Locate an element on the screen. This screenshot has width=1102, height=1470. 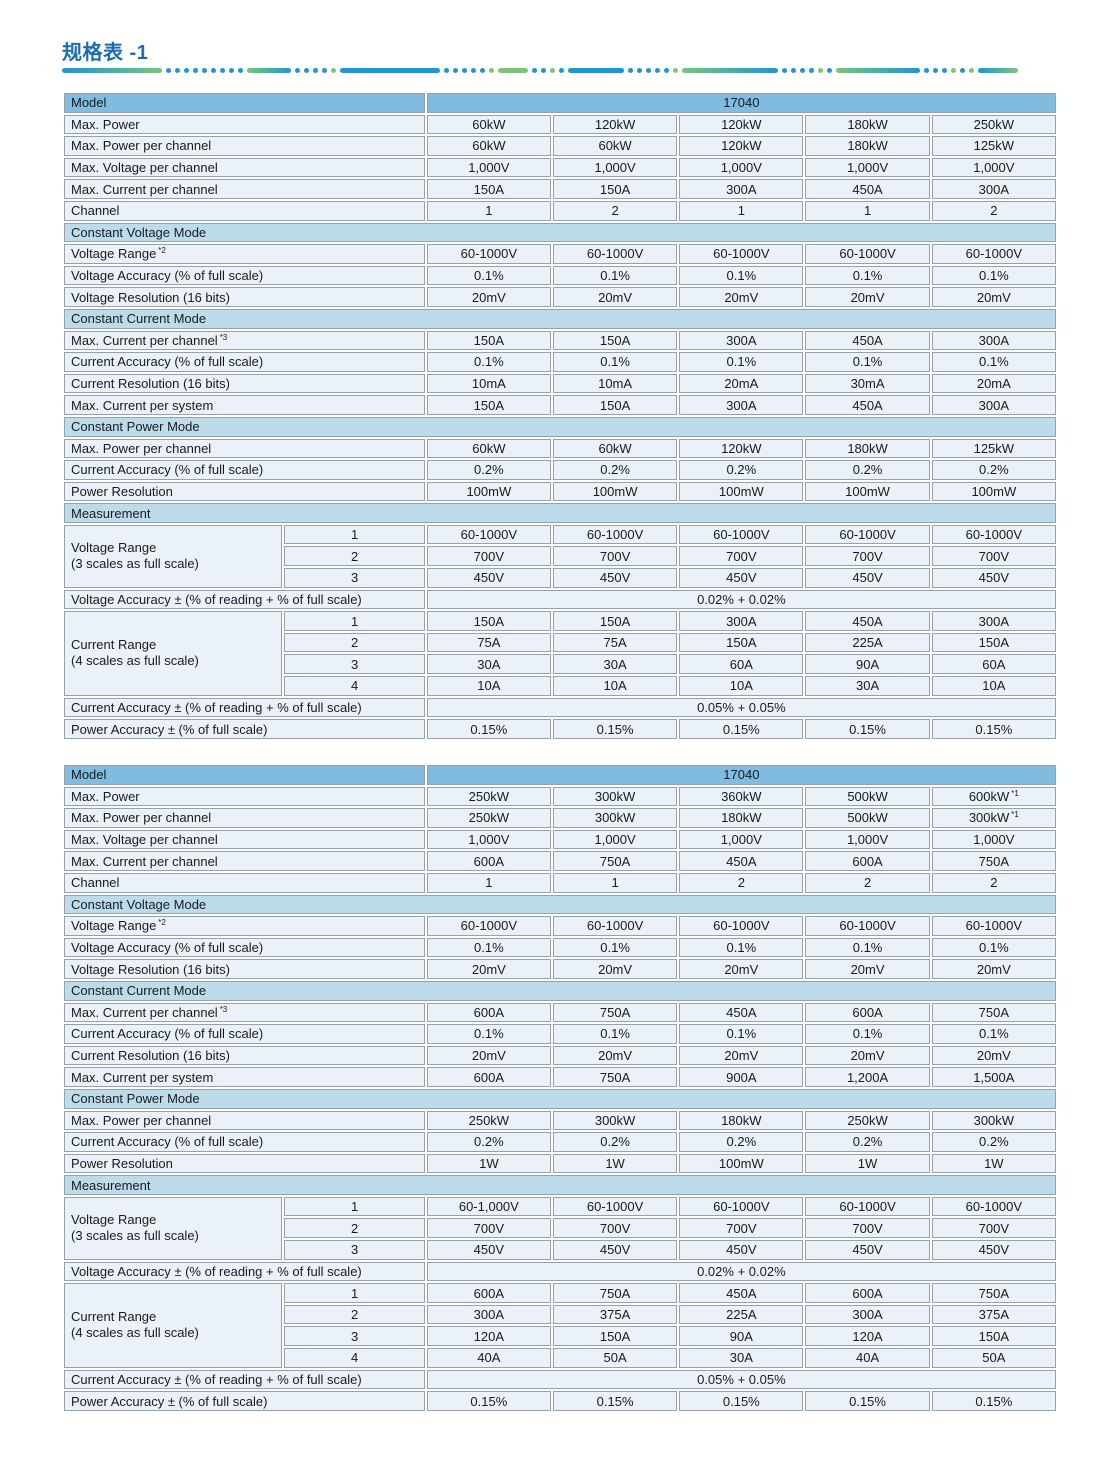
scale-index-cell: 3 is located at coordinates (354, 578).